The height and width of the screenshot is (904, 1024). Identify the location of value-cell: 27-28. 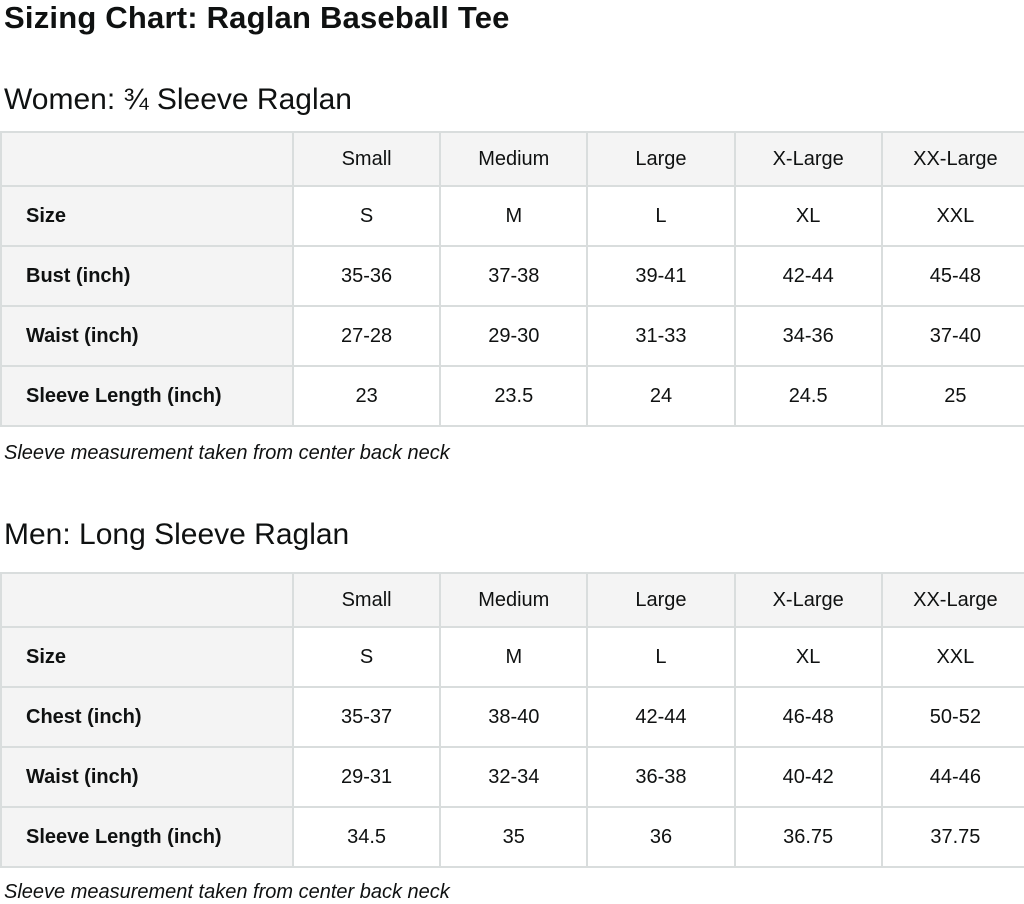
(366, 336).